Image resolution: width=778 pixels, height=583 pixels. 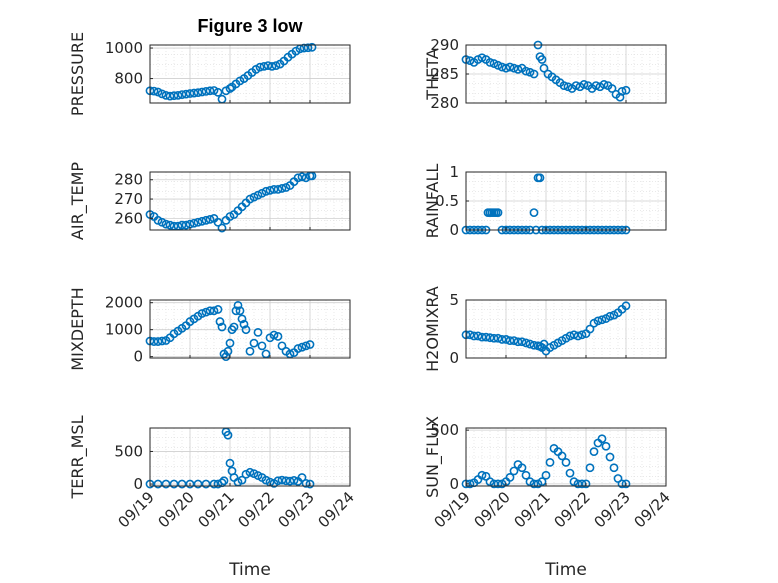 I want to click on x-tick-label: 09/24, so click(x=336, y=509).